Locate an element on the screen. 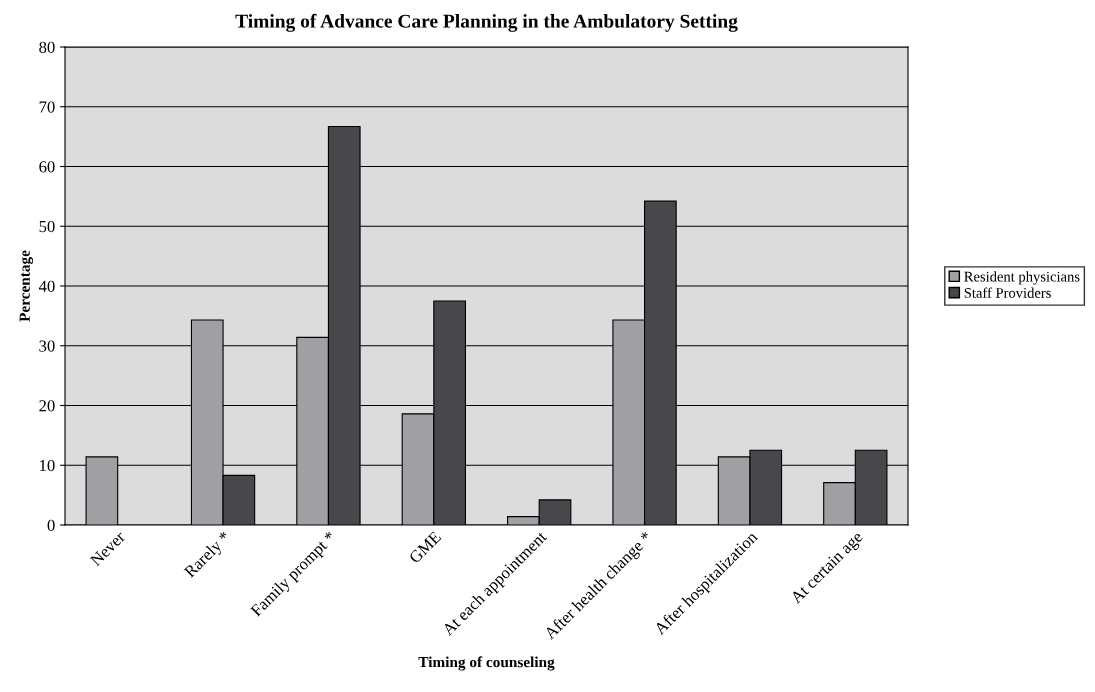  y-tick-label: 30 is located at coordinates (47, 346).